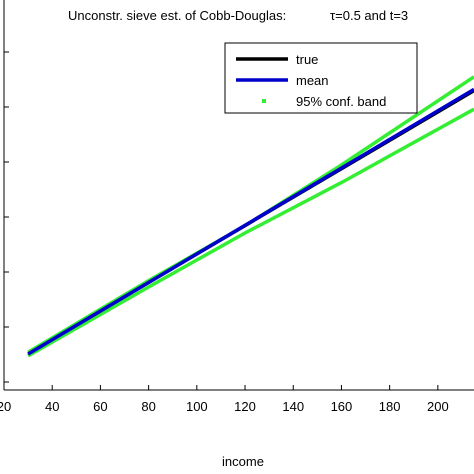 Image resolution: width=474 pixels, height=474 pixels. Describe the element at coordinates (148, 406) in the screenshot. I see `x-tick-label: 80` at that location.